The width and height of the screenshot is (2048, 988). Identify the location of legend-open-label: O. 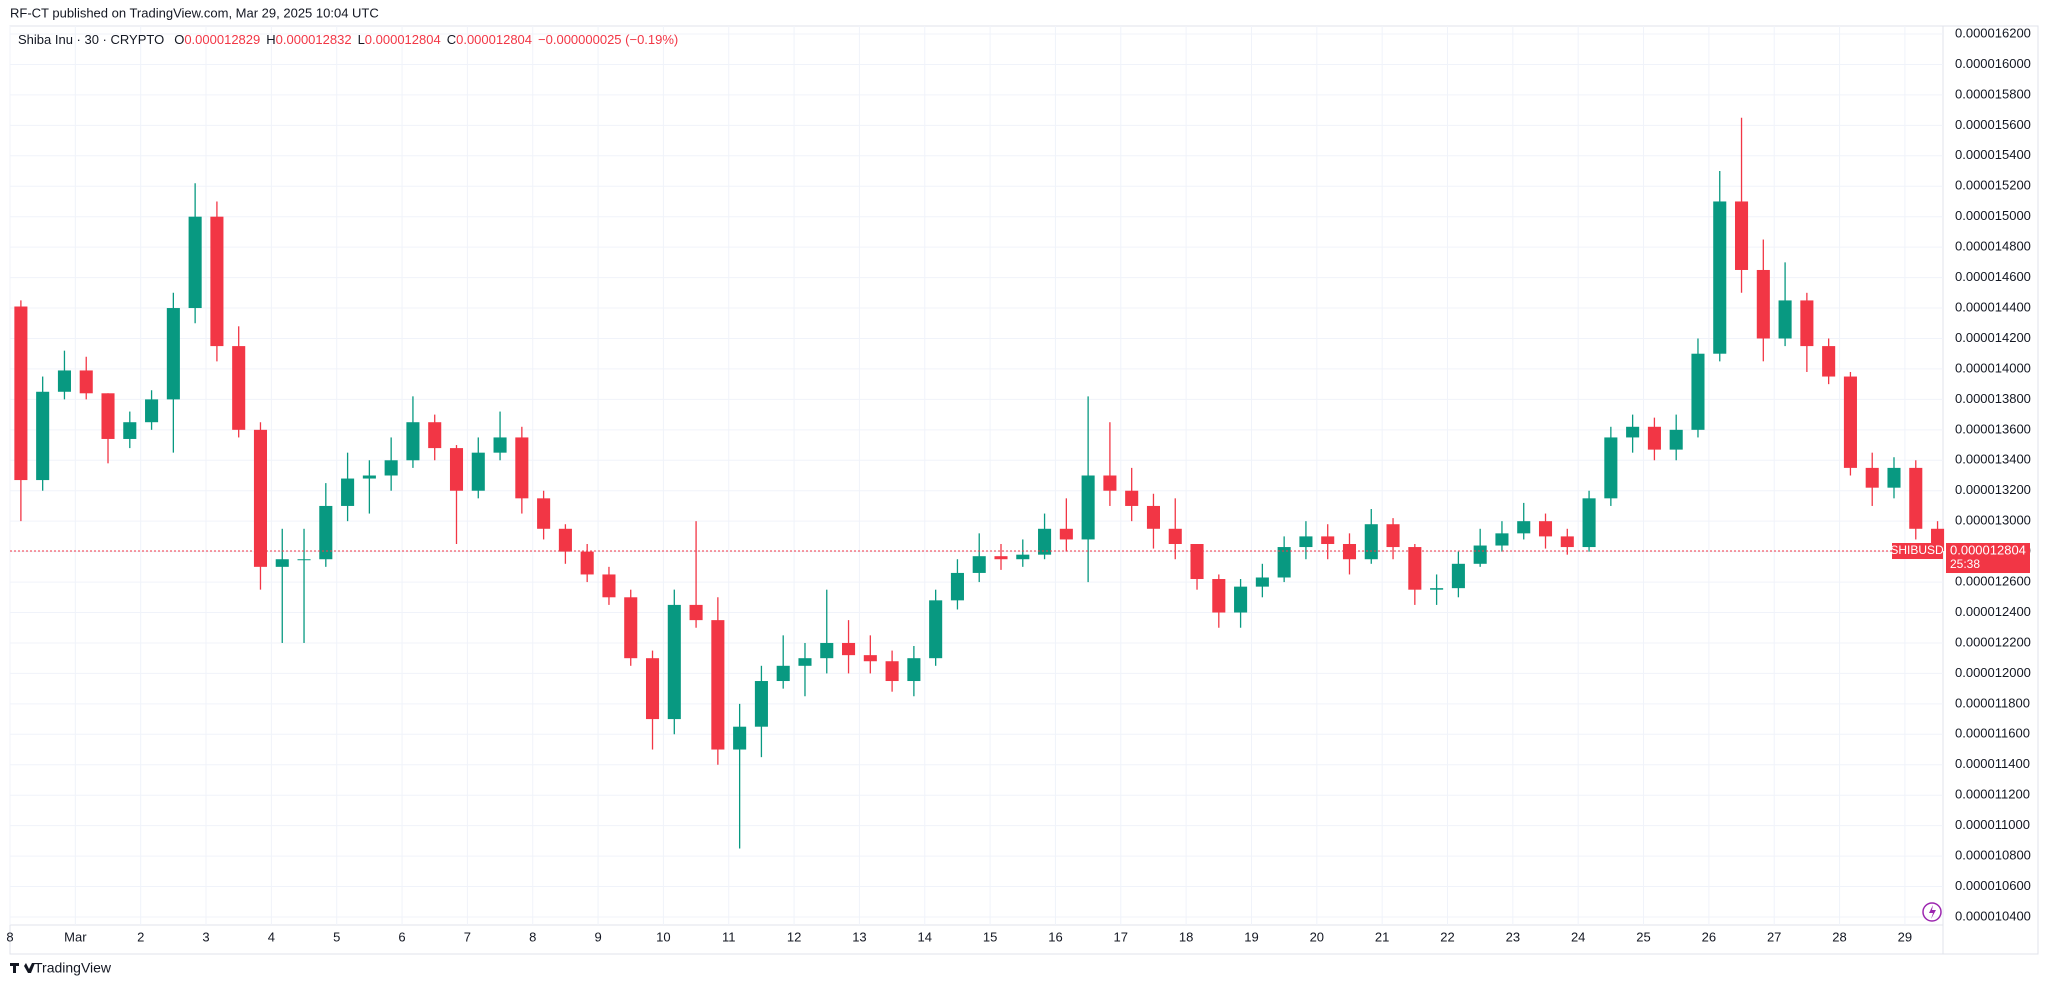
(179, 39).